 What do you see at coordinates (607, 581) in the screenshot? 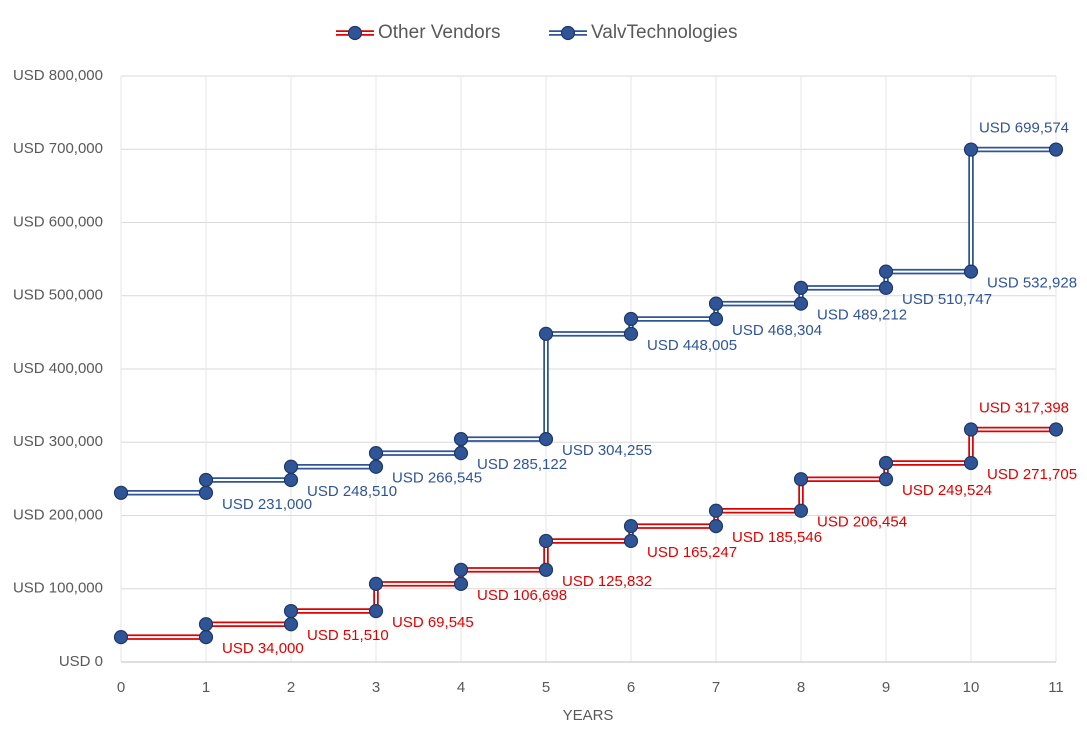
I see `data-label: USD 125,832` at bounding box center [607, 581].